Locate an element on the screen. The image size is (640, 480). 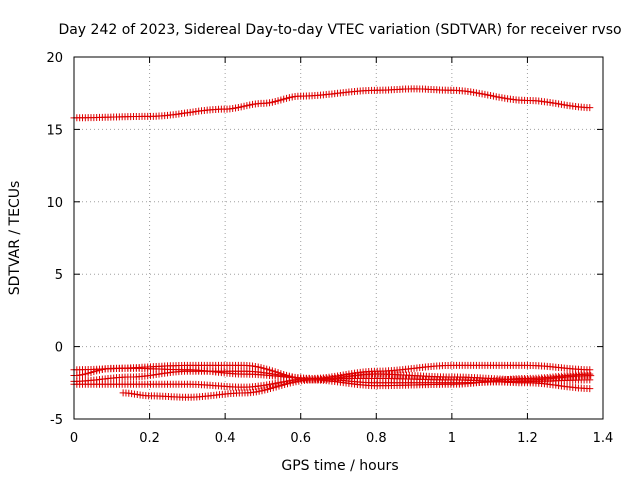
x-tick-label: 0.6 is located at coordinates (300, 438).